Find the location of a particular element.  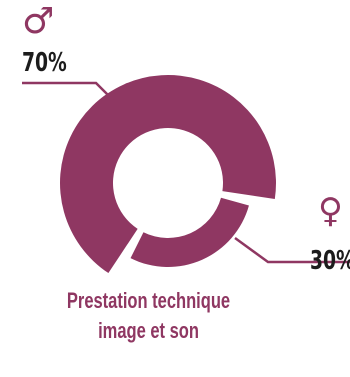

chart-caption-line-2: image et son is located at coordinates (148, 330).